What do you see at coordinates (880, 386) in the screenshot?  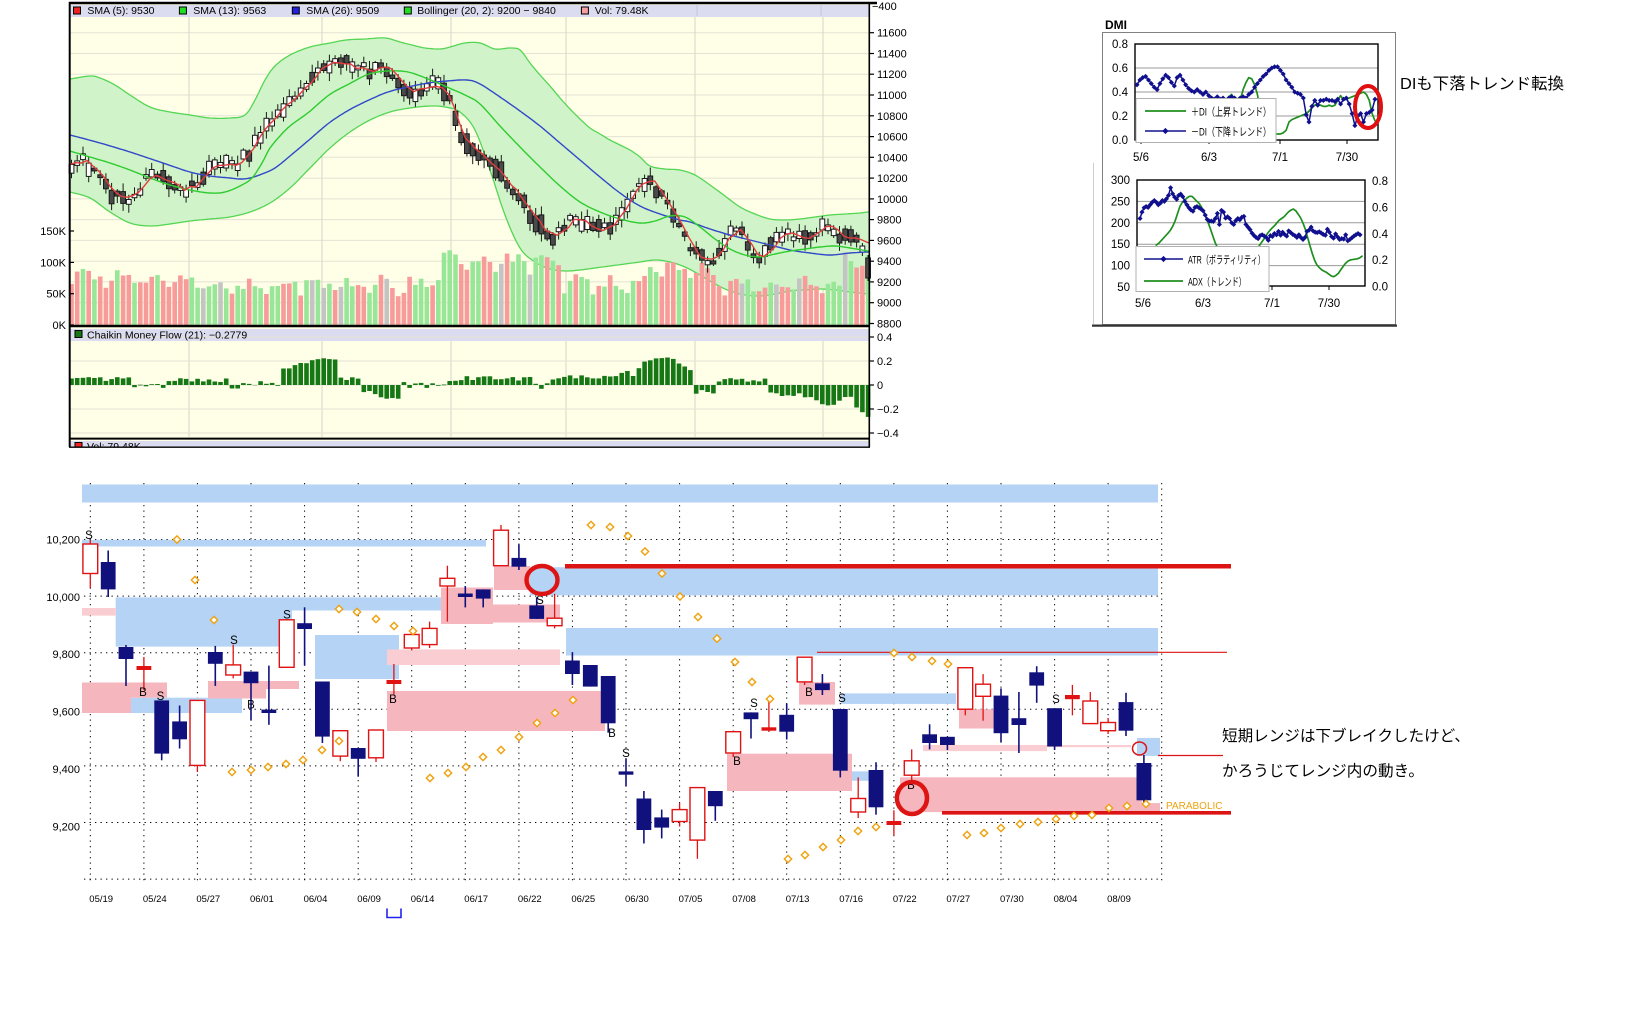 I see `svg-text: 0` at bounding box center [880, 386].